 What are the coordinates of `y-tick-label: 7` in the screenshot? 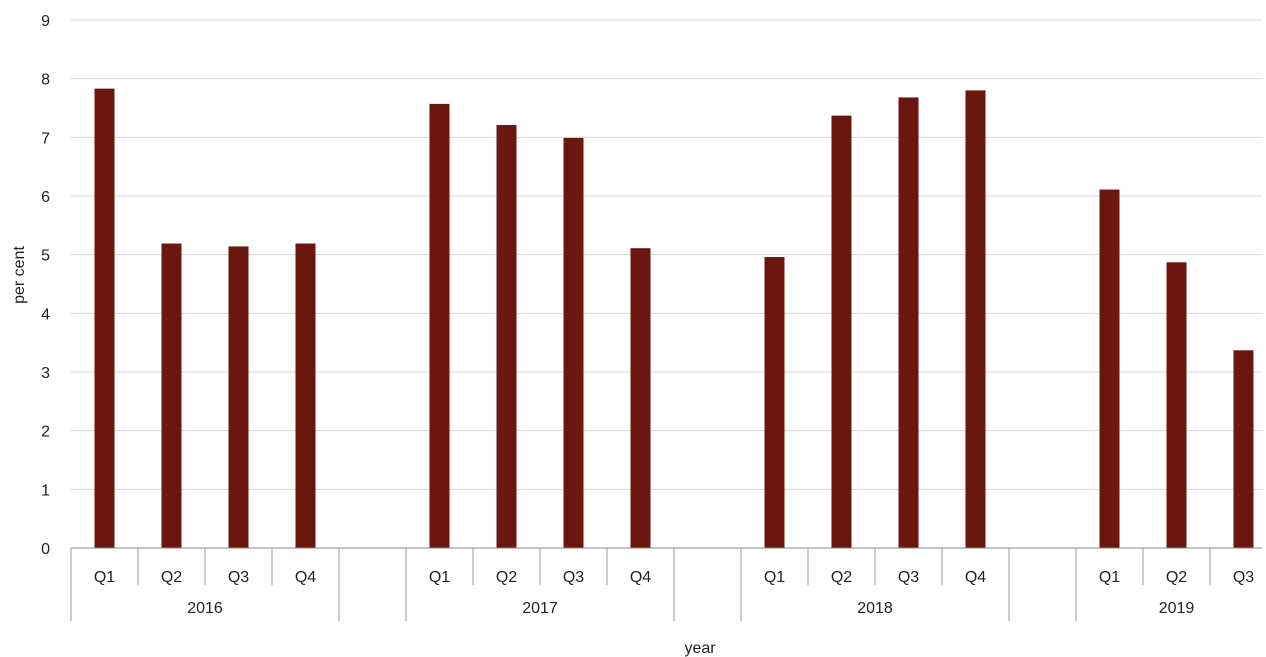 It's located at (45, 138).